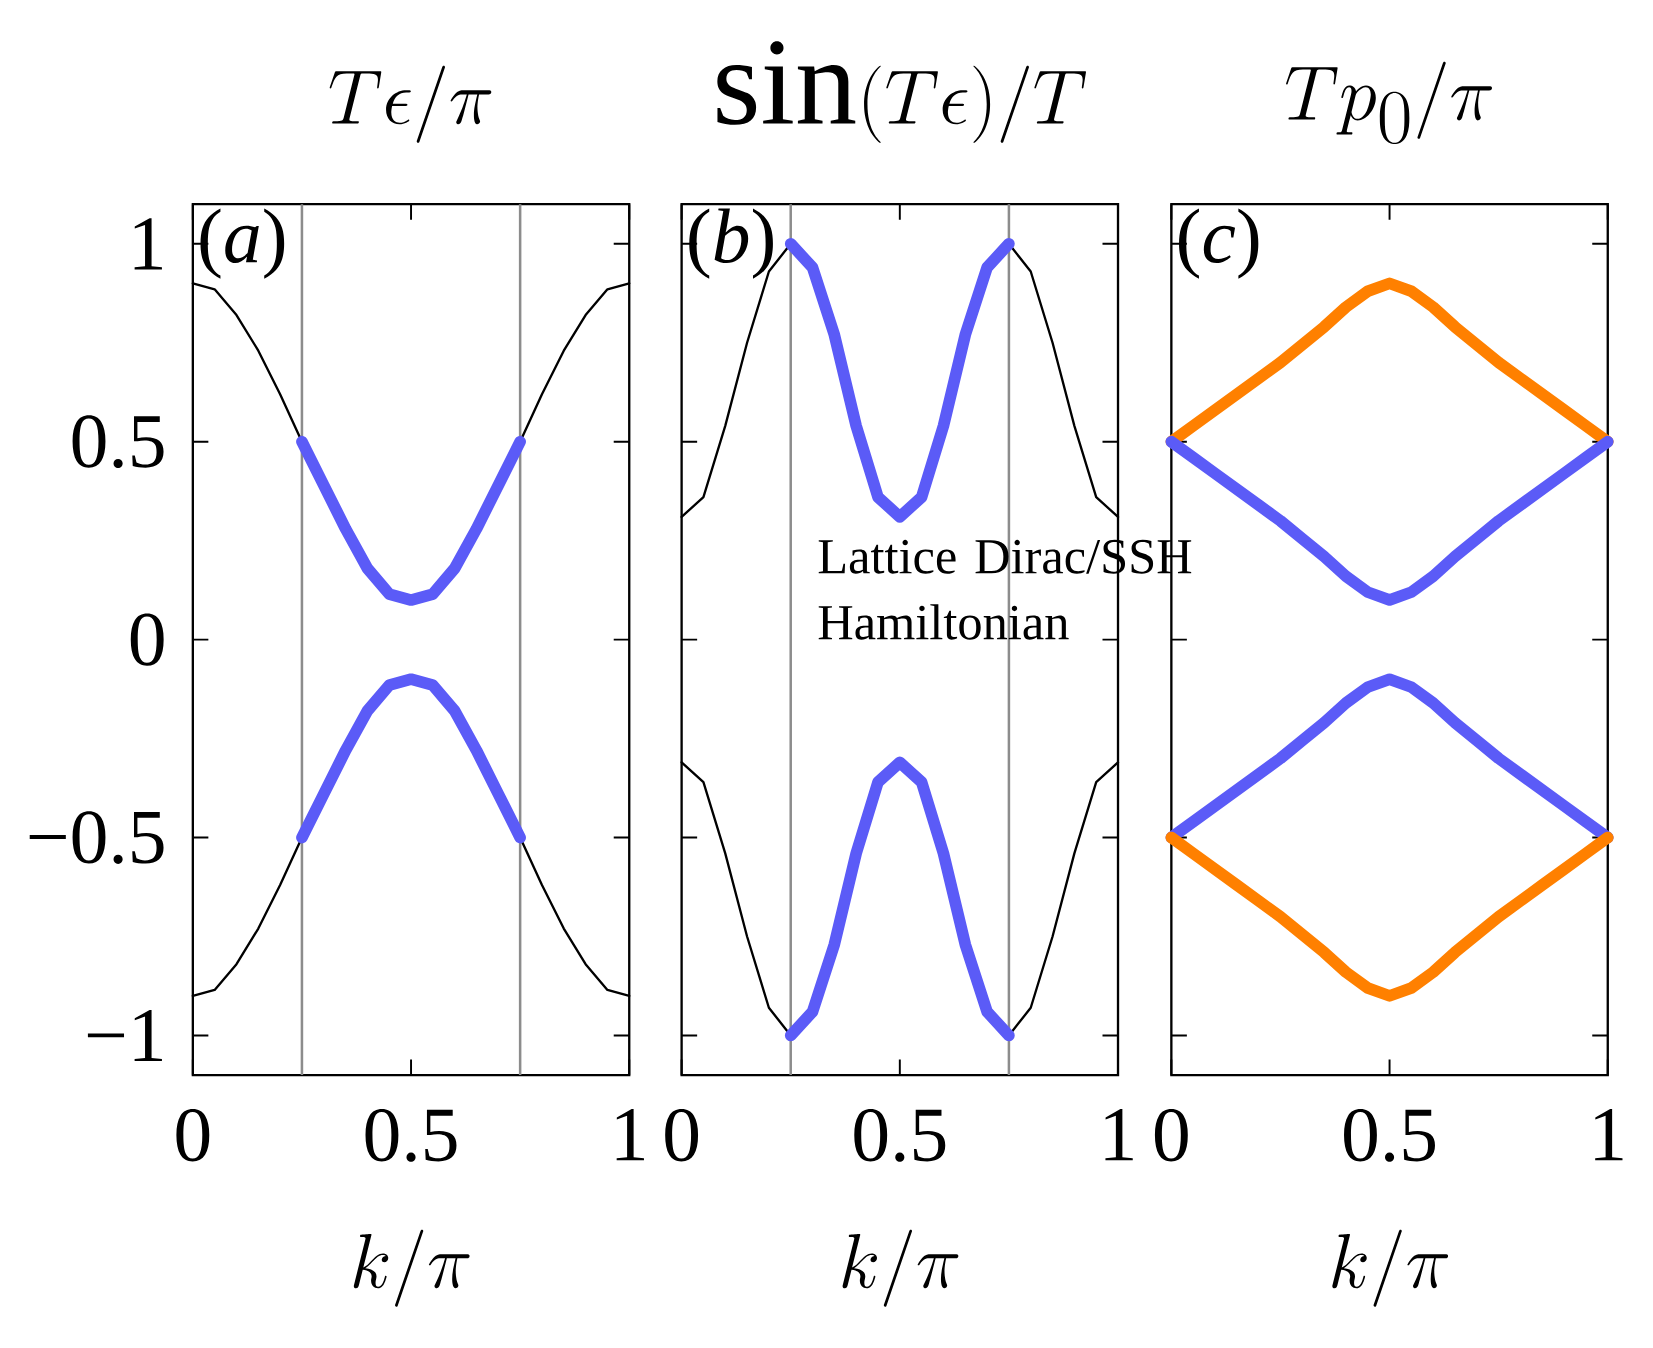 This screenshot has height=1348, width=1653. I want to click on y-tick-label: 0.5, so click(118, 442).